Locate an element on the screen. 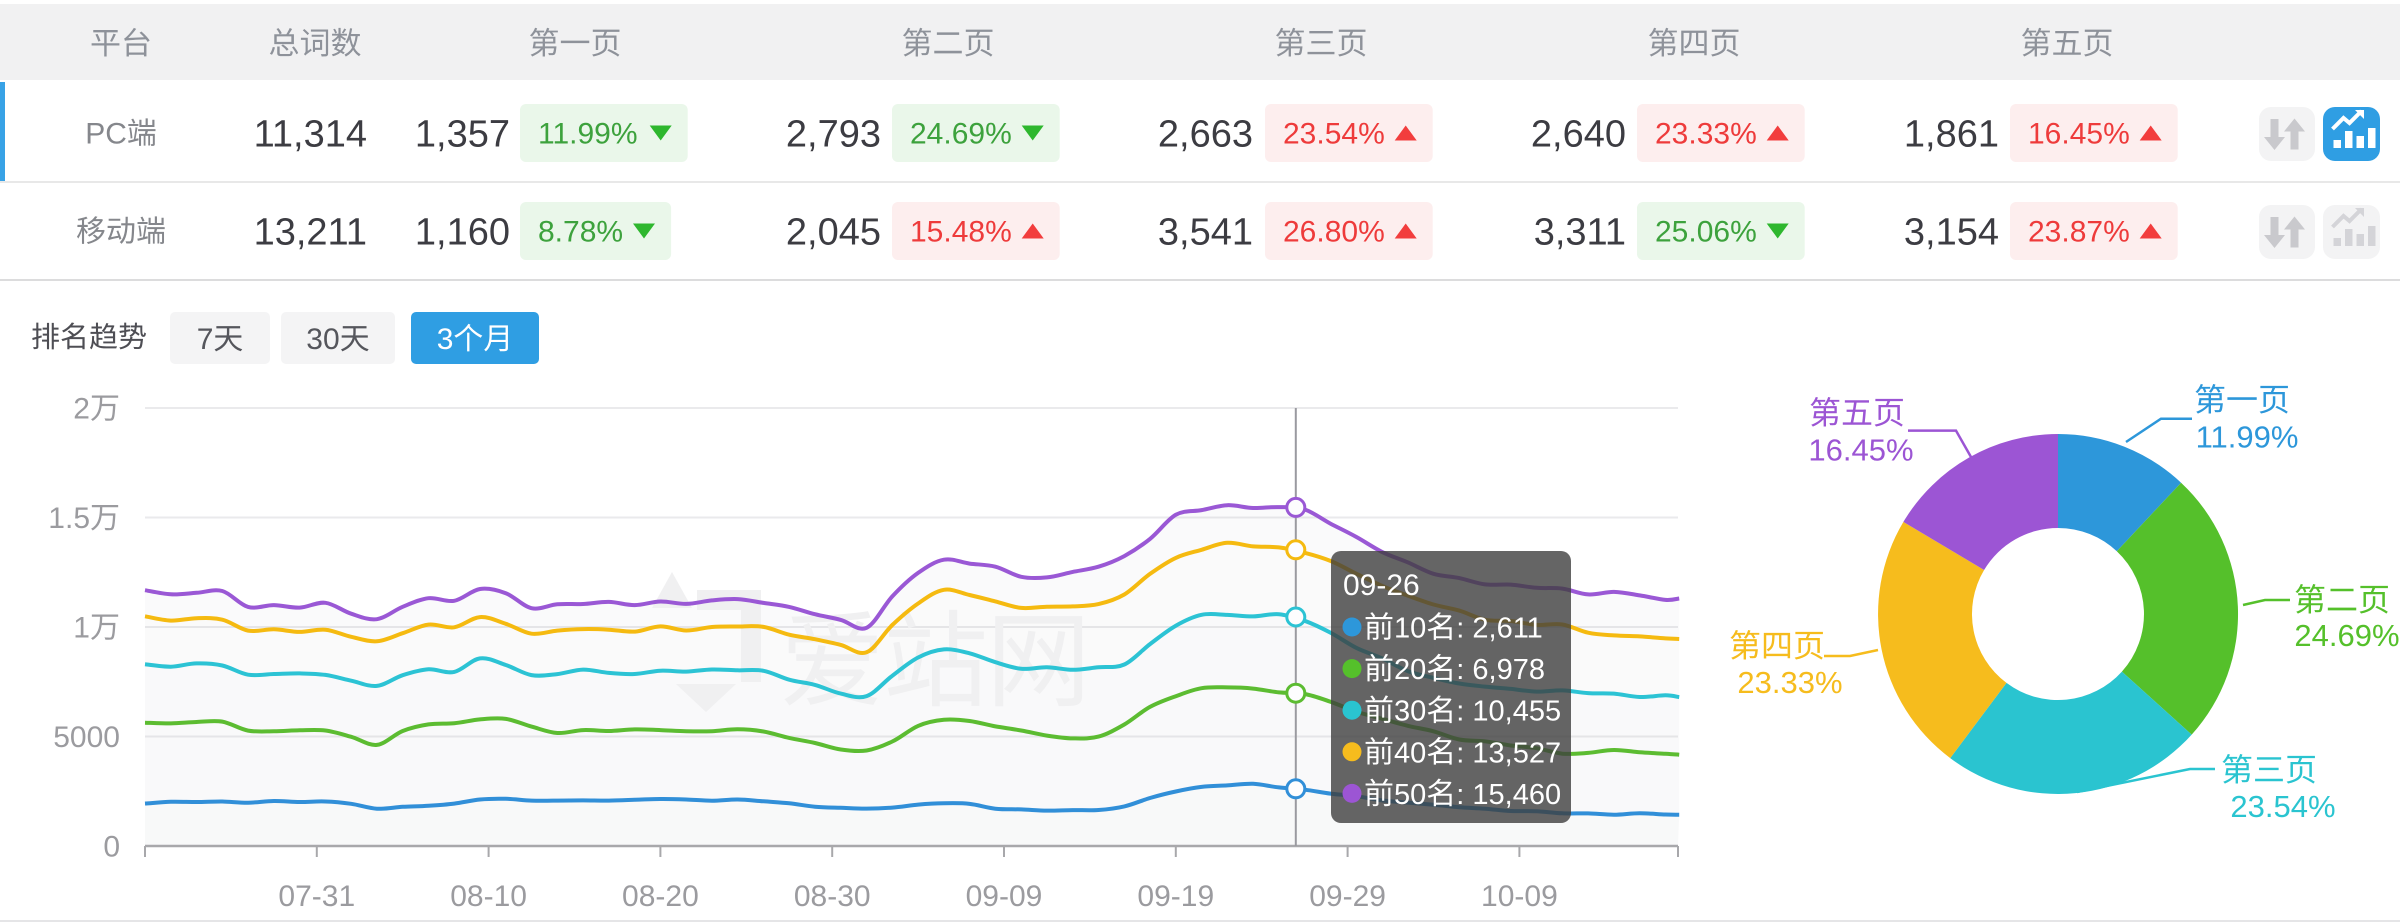 Image resolution: width=2400 pixels, height=924 pixels. svg-text: 1 is located at coordinates (81, 628).